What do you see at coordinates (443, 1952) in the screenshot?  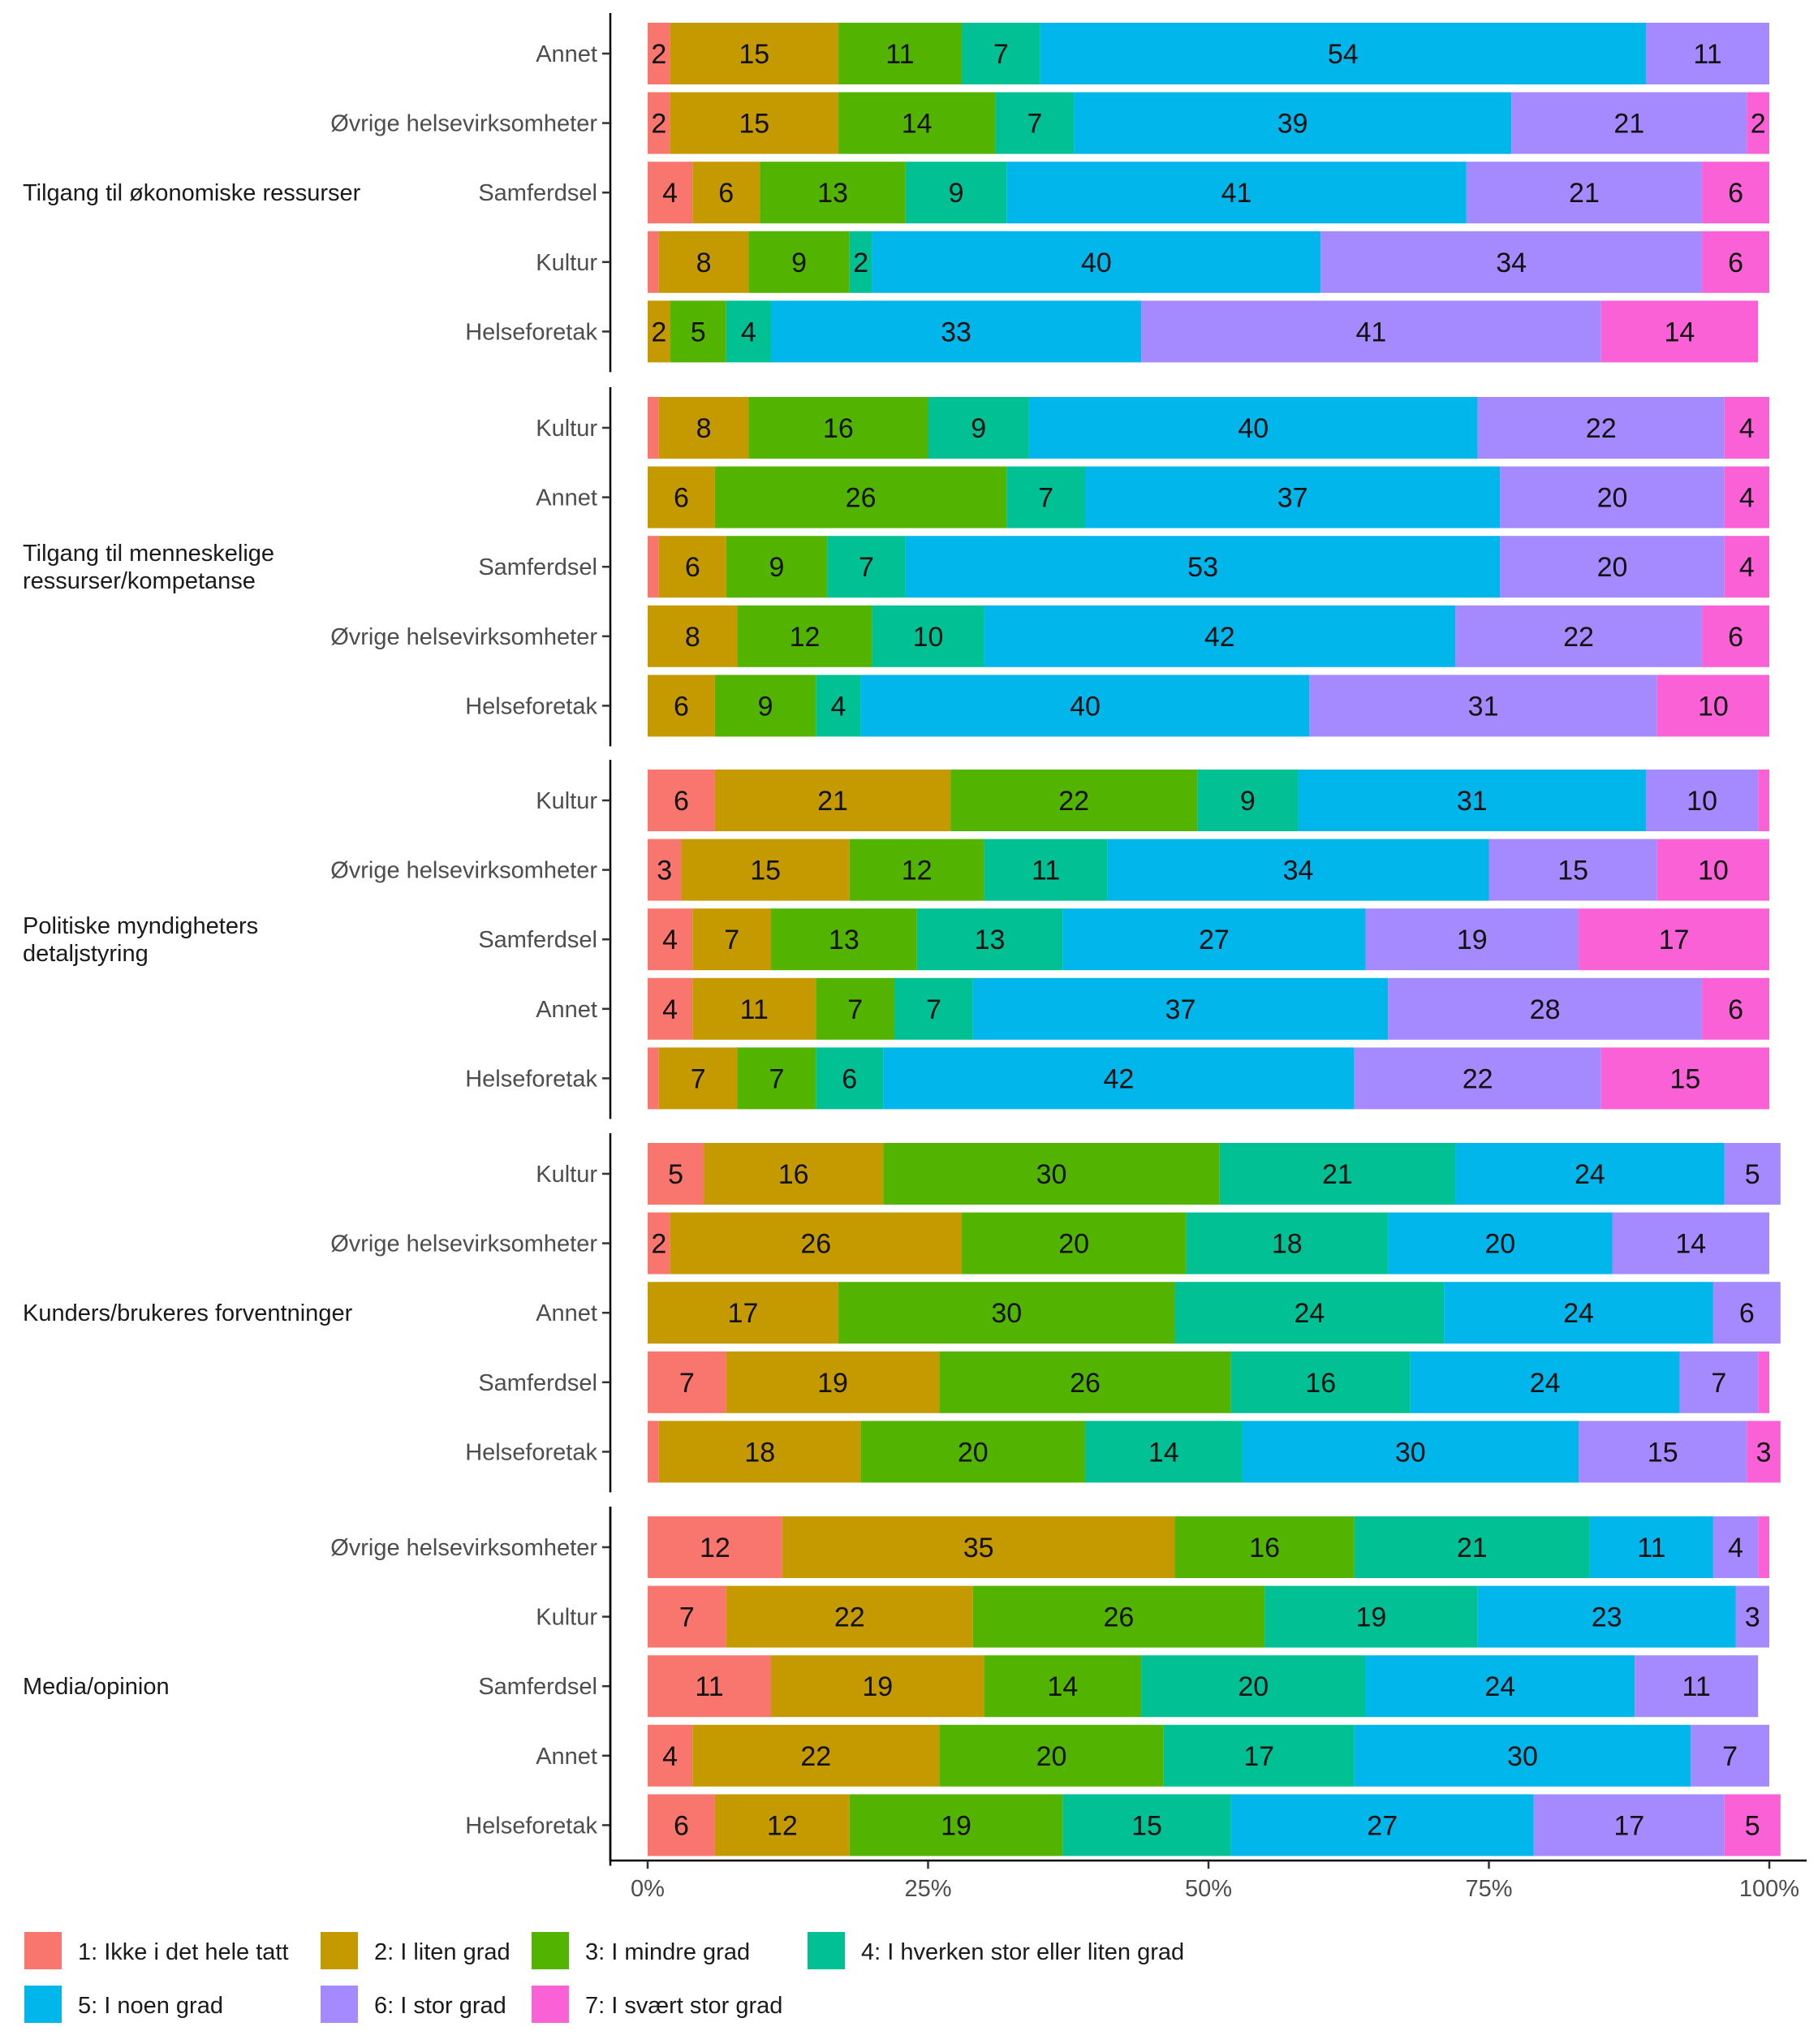 I see `legend-label: 2: I liten grad` at bounding box center [443, 1952].